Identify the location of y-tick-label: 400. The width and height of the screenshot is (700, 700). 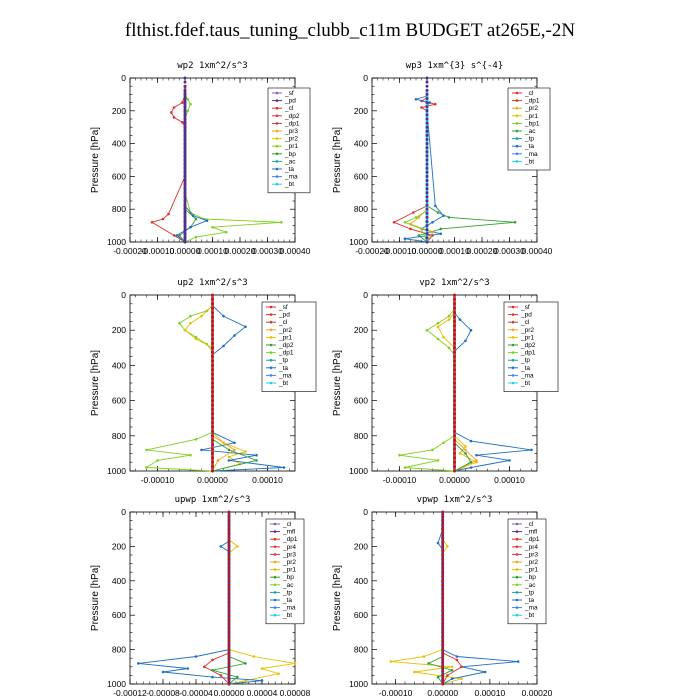
(361, 581).